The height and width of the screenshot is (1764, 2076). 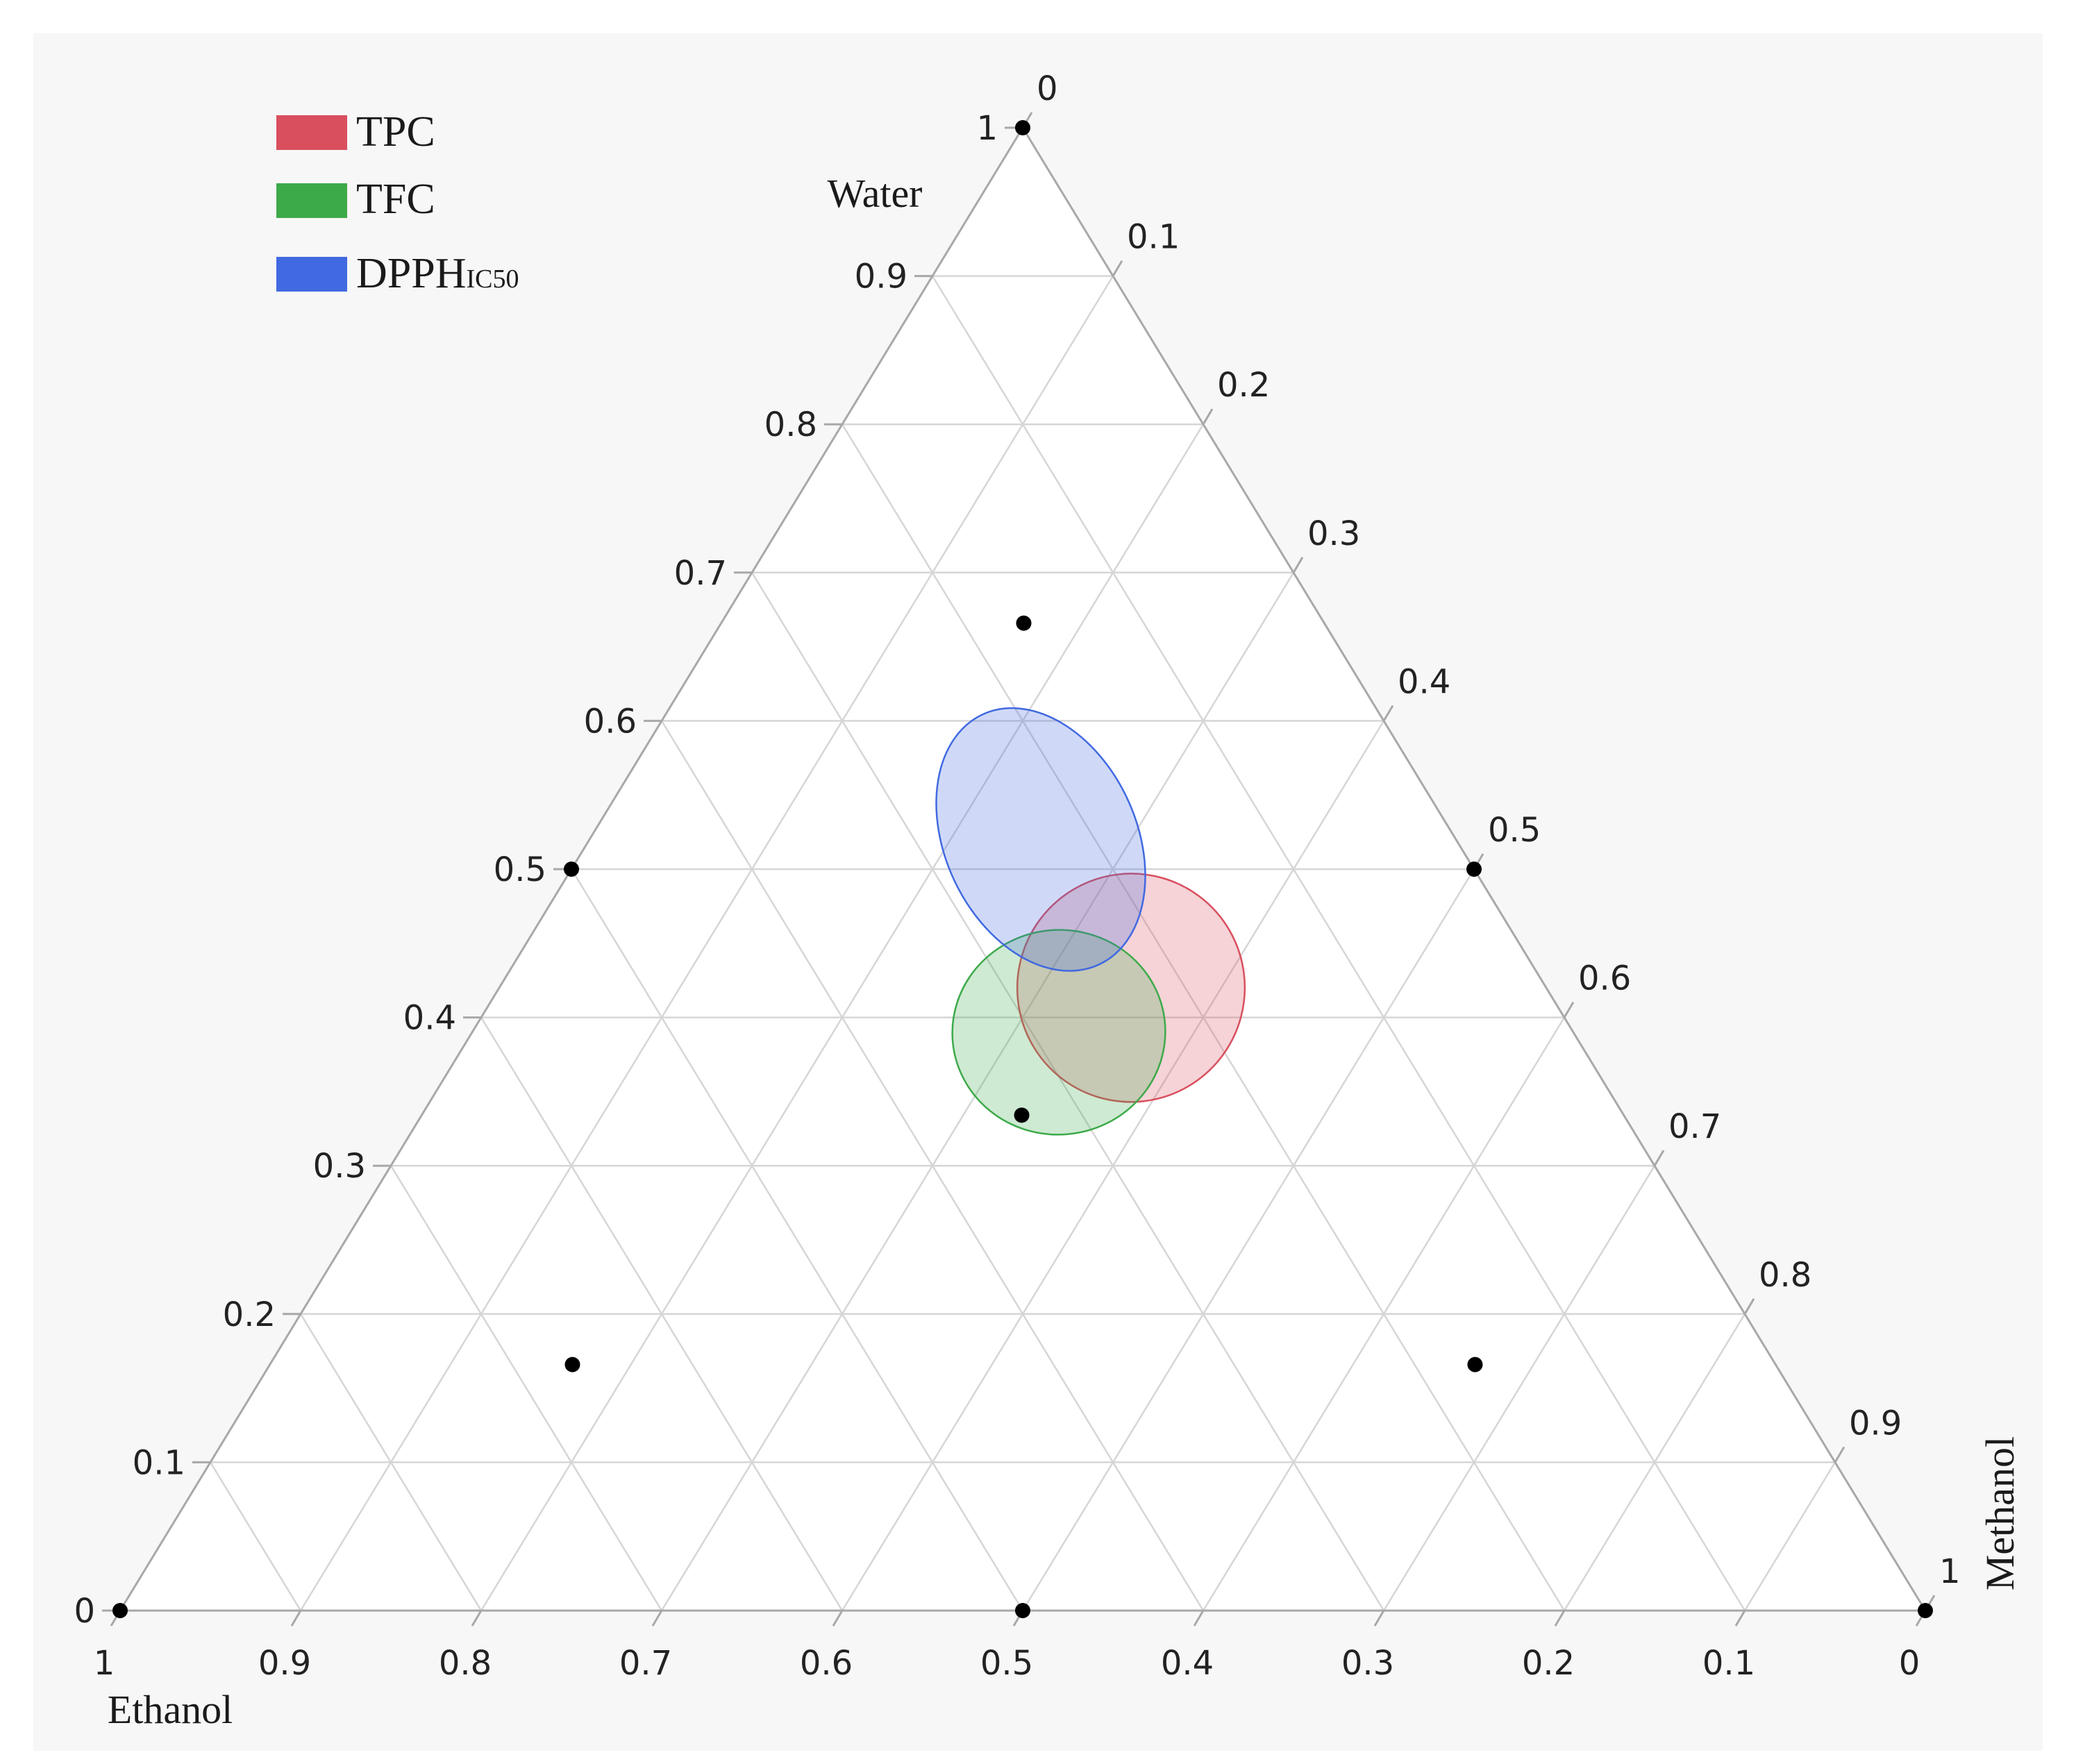 What do you see at coordinates (493, 279) in the screenshot?
I see `legend-label-dpph-sub: IC50` at bounding box center [493, 279].